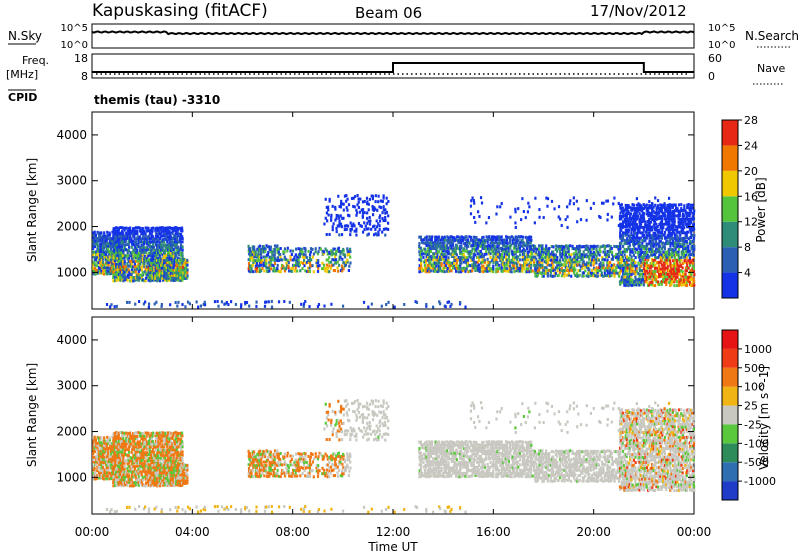 The image size is (800, 554). I want to click on date-title: 17/Nov/2012, so click(638, 11).